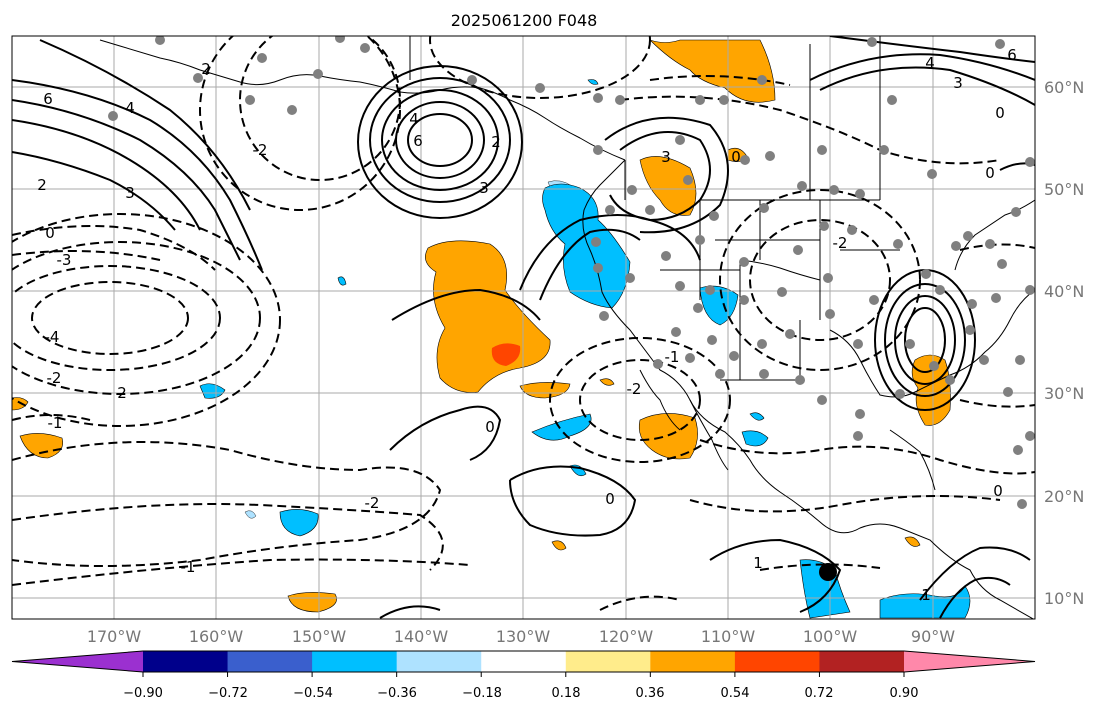 The width and height of the screenshot is (1105, 712). I want to click on colorbar-tick-label: 0.18, so click(566, 693).